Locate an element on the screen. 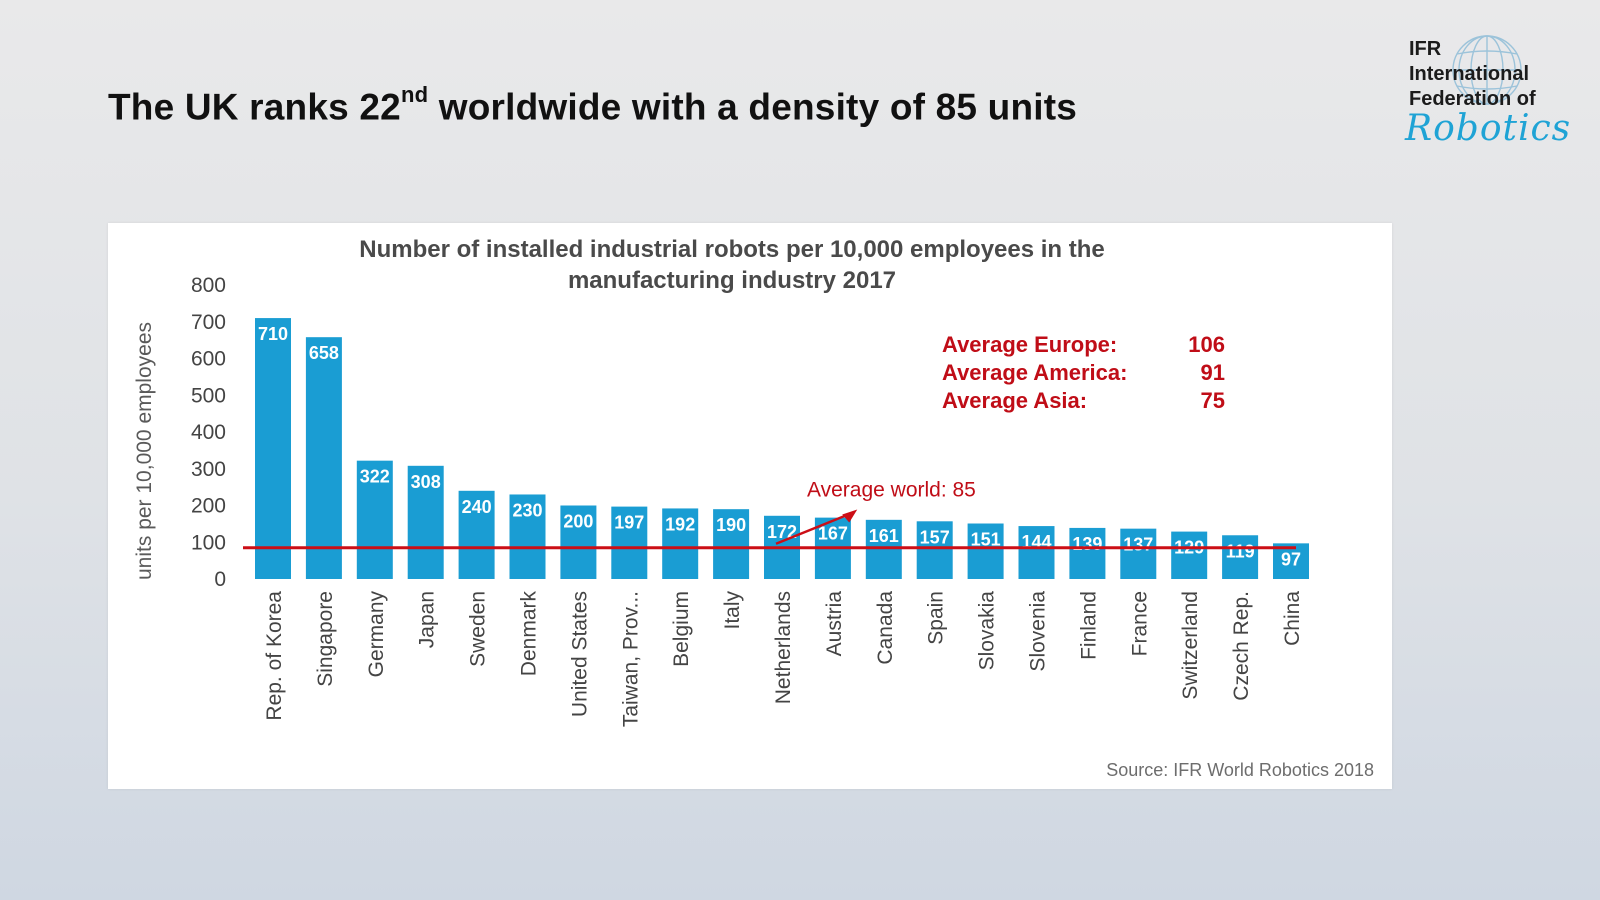  bar-value-label: 139 is located at coordinates (1087, 544).